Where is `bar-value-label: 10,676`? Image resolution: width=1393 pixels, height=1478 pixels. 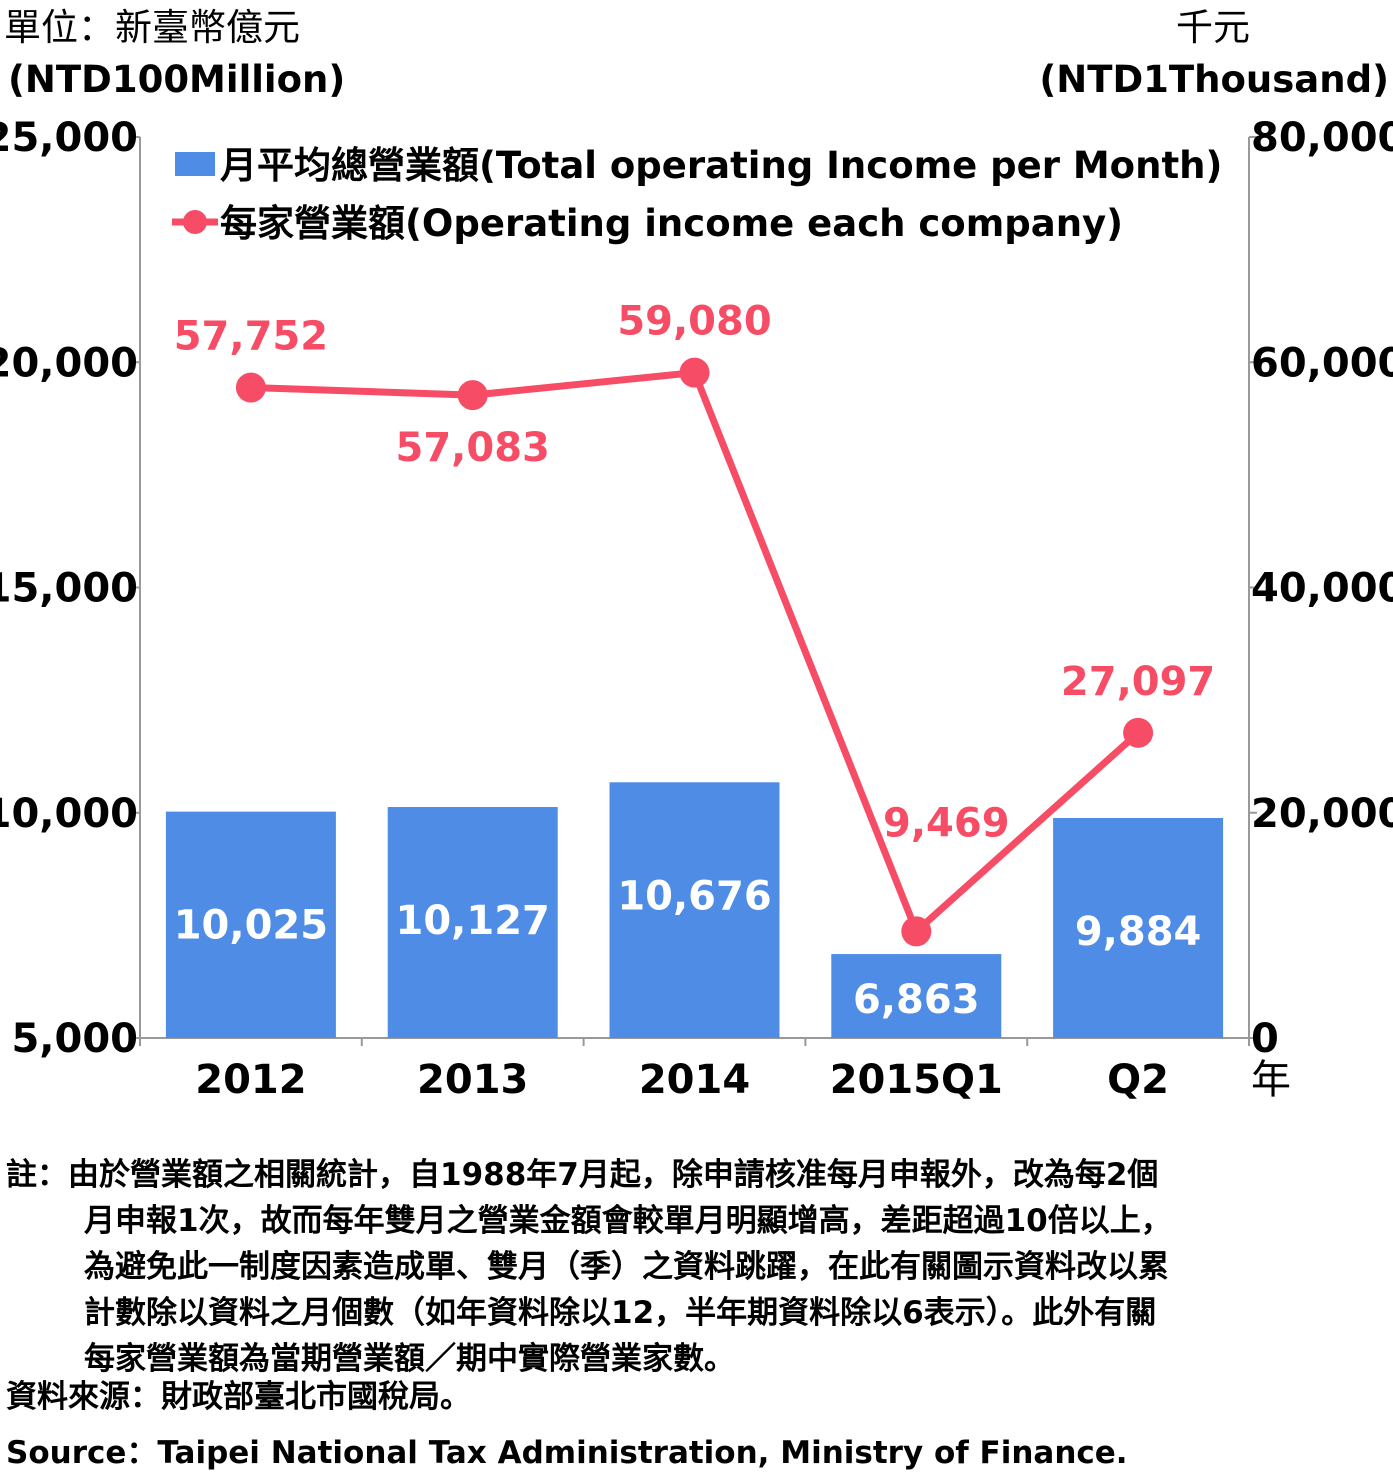
bar-value-label: 10,676 is located at coordinates (694, 896).